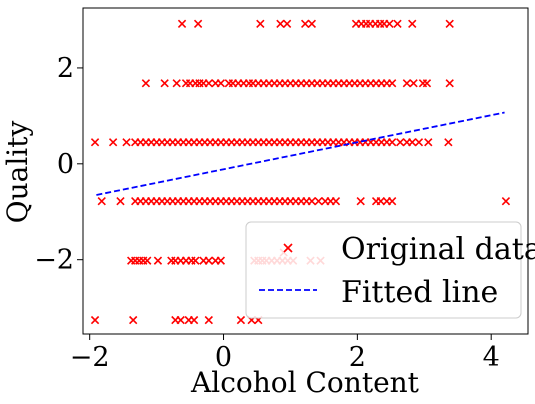 The image size is (535, 404). Describe the element at coordinates (419, 292) in the screenshot. I see `legend-label-fitted-line: Fitted line` at that location.